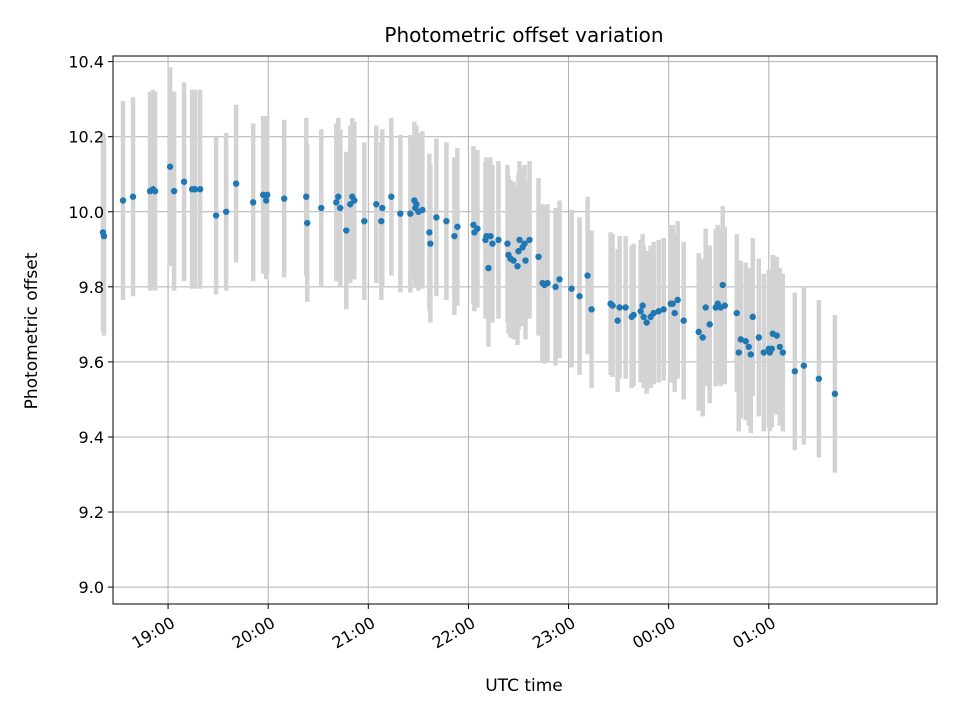 The width and height of the screenshot is (960, 720). I want to click on y-tick-label: 10.2, so click(86, 137).